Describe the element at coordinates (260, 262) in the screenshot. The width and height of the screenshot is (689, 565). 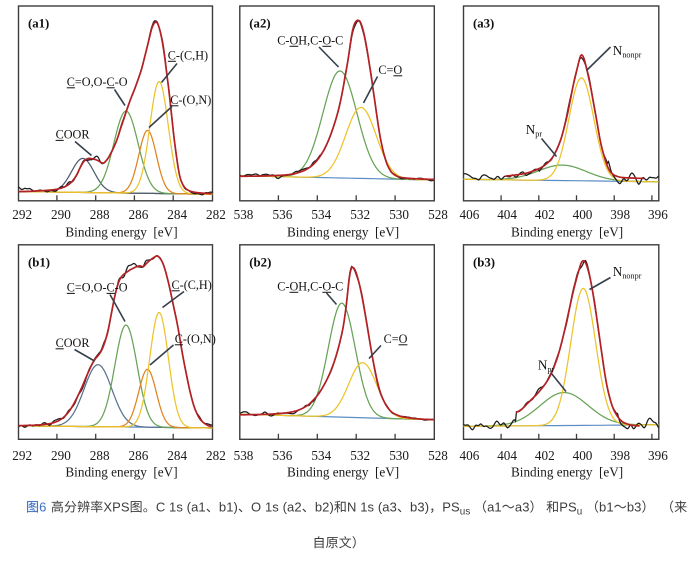
I see `svg-text: (b2)` at that location.